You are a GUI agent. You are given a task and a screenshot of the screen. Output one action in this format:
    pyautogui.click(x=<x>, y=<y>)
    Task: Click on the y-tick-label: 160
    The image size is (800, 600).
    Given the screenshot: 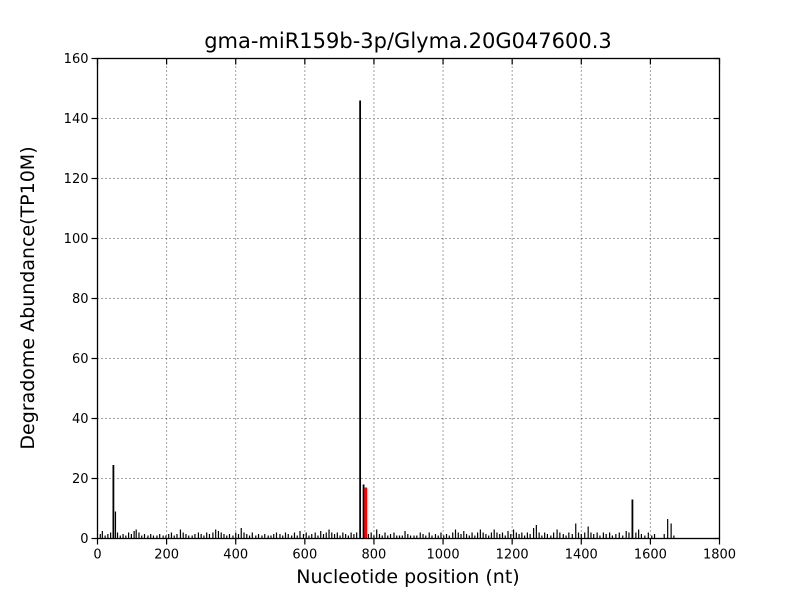 What is the action you would take?
    pyautogui.click(x=76, y=59)
    